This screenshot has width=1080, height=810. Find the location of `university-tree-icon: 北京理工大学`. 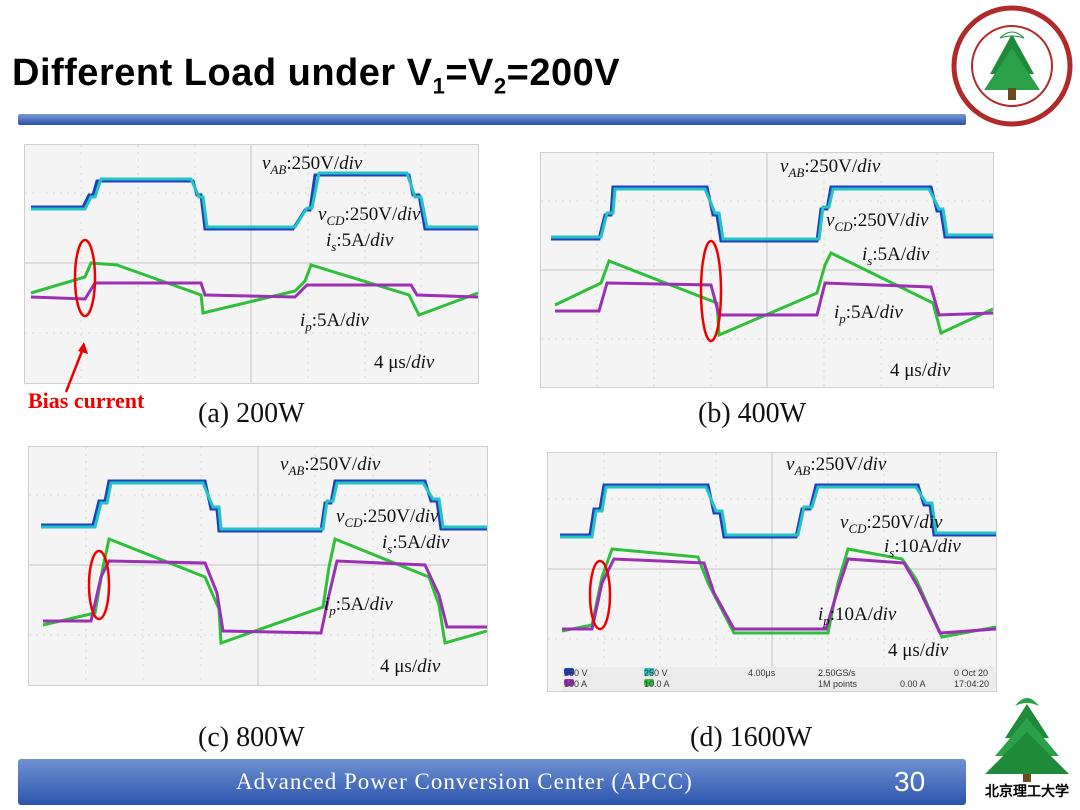

university-tree-icon: 北京理工大学 is located at coordinates (1027, 749).